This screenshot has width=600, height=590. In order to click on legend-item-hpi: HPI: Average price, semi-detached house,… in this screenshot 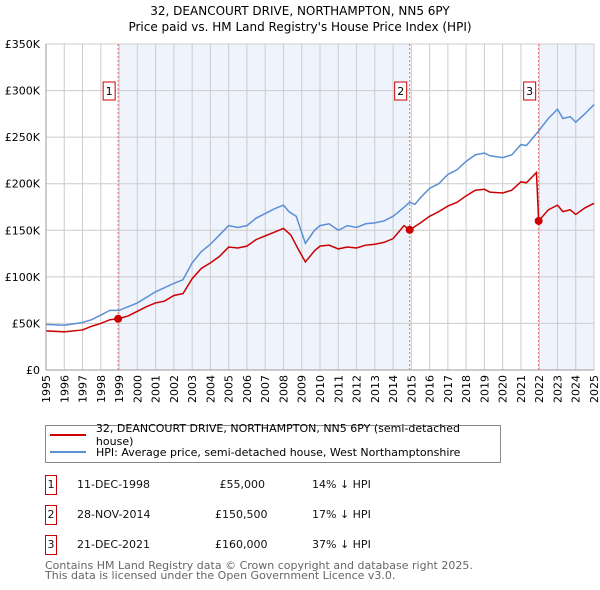, I will do `click(255, 452)`.